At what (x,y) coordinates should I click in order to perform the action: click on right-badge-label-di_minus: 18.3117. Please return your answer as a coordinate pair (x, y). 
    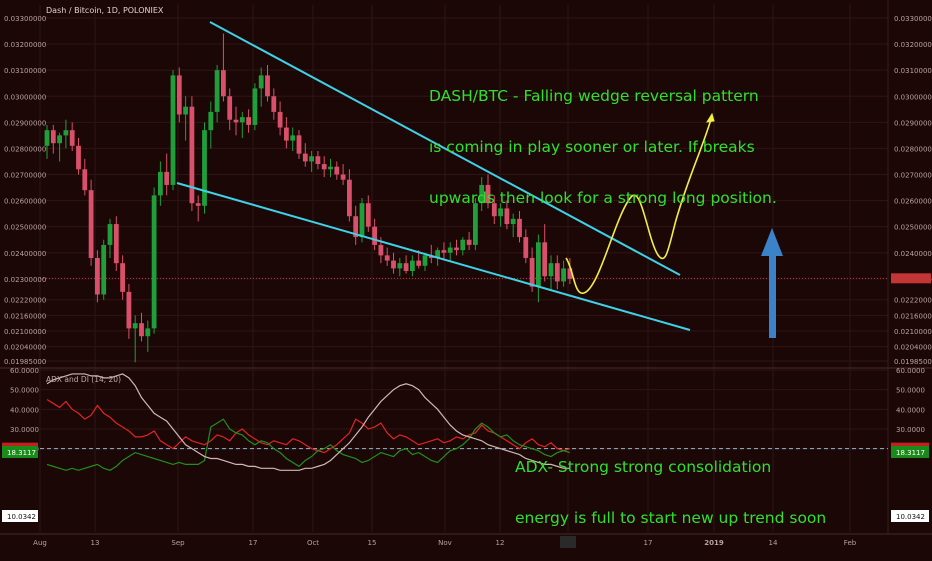
    Looking at the image, I should click on (910, 453).